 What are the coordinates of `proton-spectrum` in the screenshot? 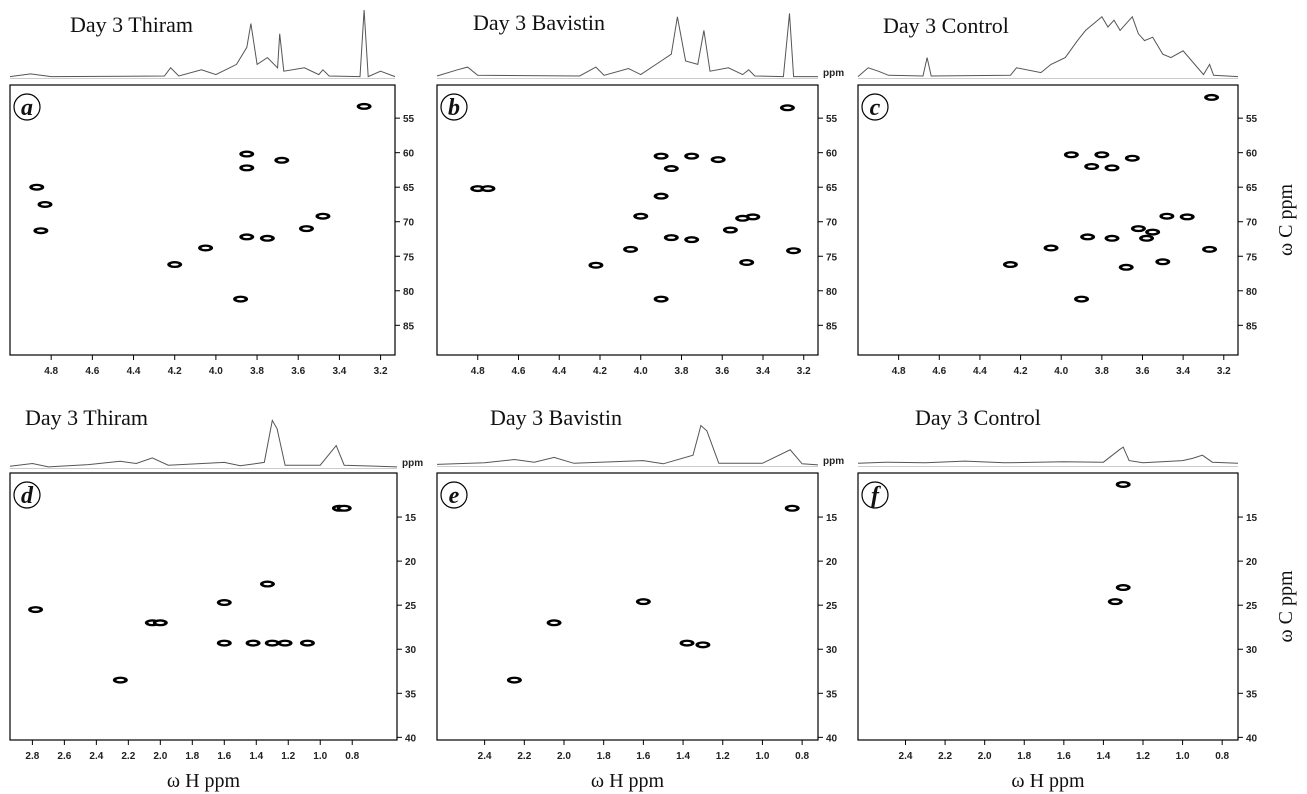 It's located at (627, 445).